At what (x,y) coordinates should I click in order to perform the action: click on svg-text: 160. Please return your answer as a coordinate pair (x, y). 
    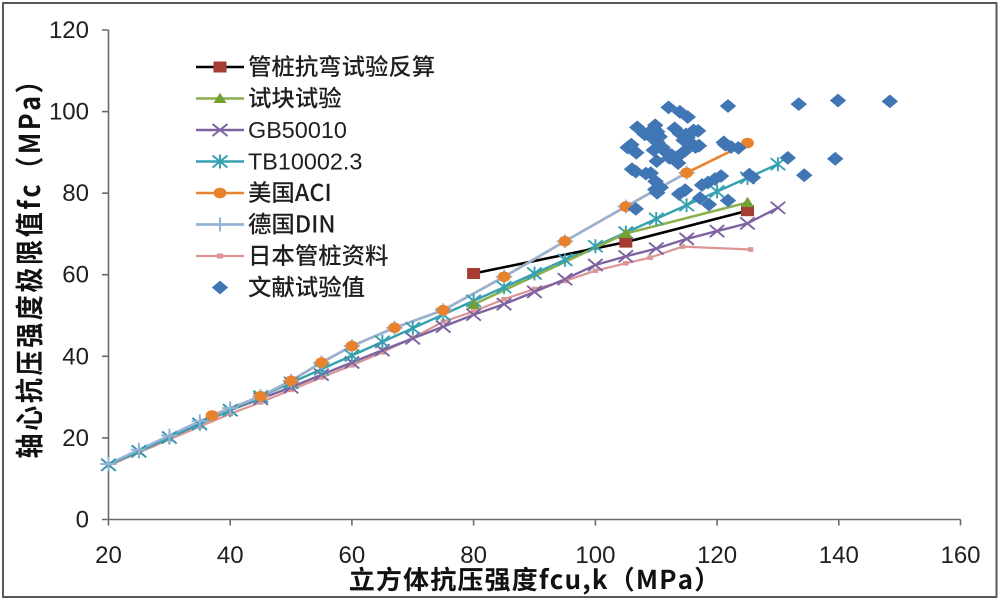
    Looking at the image, I should click on (960, 555).